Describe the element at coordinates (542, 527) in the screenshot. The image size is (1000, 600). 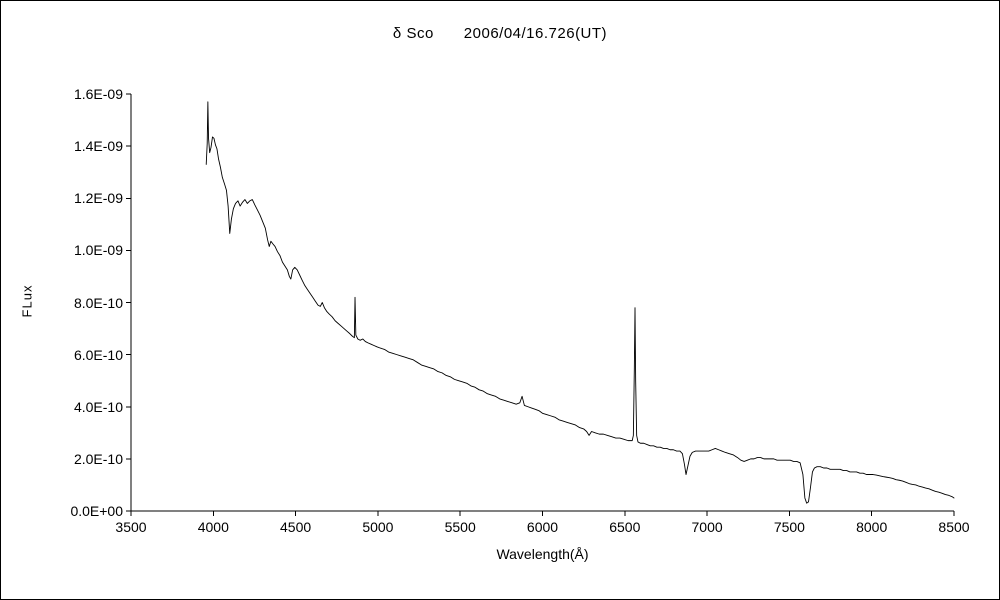
I see `x-tick-label: 6000` at that location.